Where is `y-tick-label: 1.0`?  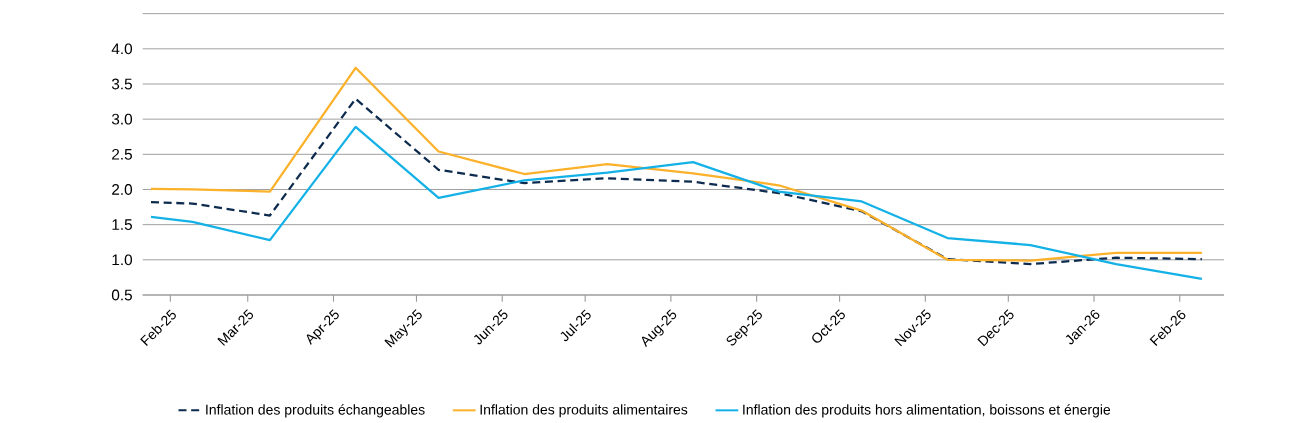 y-tick-label: 1.0 is located at coordinates (122, 260).